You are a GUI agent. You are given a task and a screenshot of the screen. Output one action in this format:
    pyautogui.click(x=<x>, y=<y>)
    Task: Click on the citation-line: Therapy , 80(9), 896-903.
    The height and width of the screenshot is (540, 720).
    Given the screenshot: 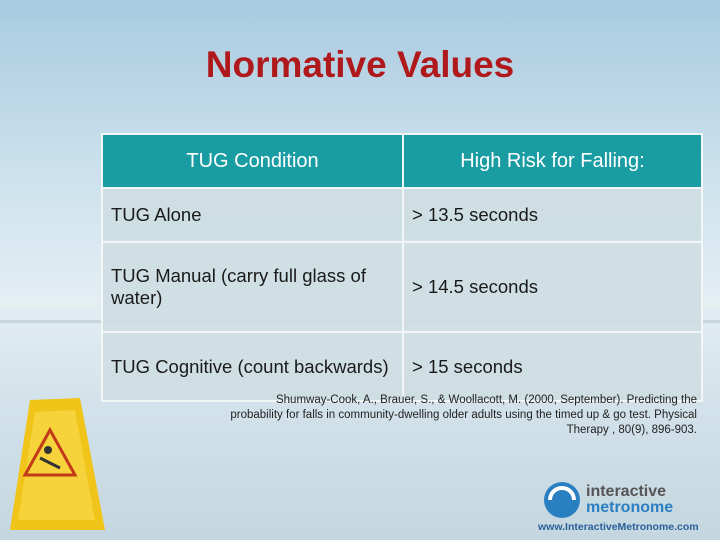 What is the action you would take?
    pyautogui.click(x=631, y=430)
    